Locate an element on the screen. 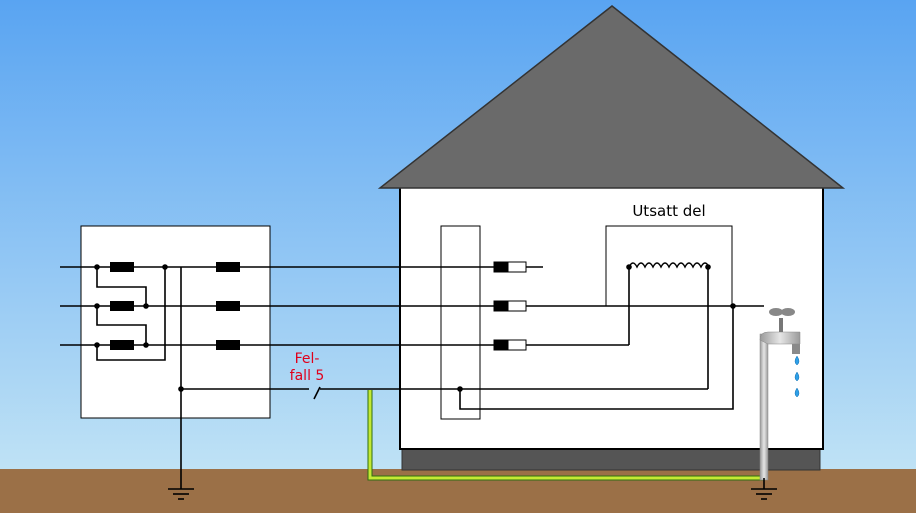  earth-conductor-inner is located at coordinates (566, 435).